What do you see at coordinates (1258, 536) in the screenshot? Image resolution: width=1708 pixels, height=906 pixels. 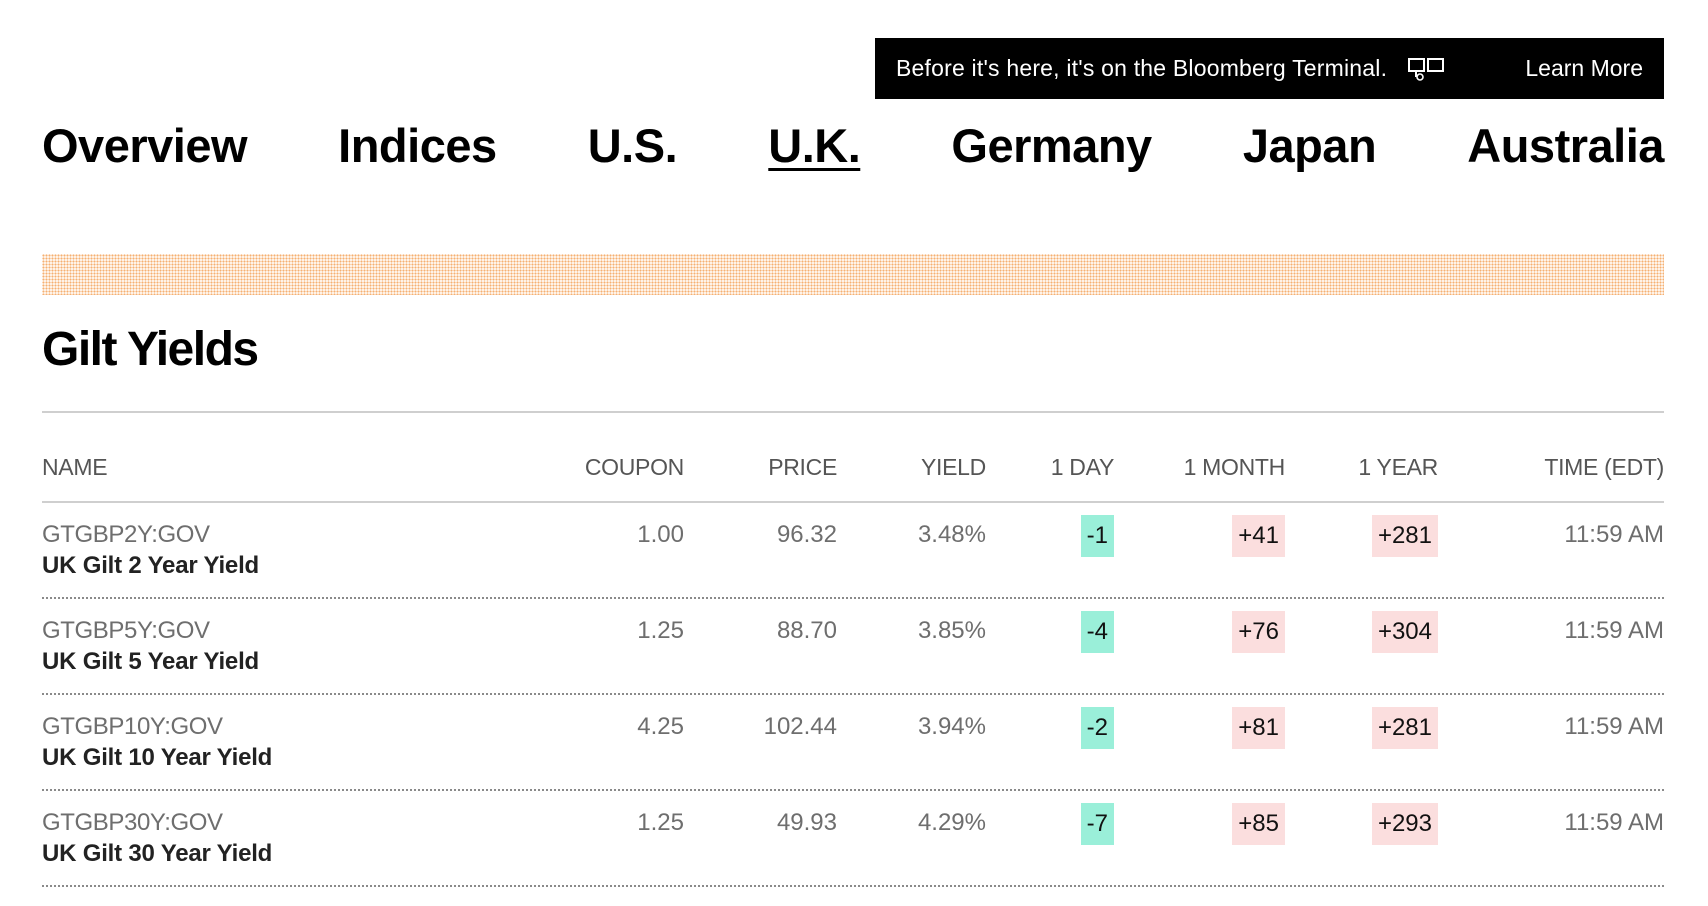 I see `row-change-1-month: +41` at bounding box center [1258, 536].